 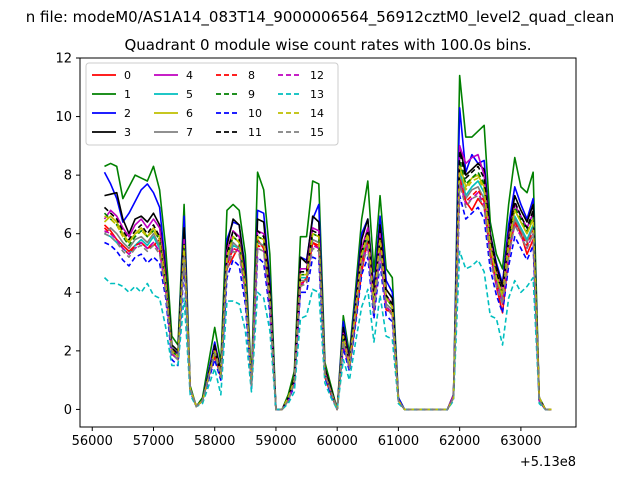 What do you see at coordinates (317, 113) in the screenshot?
I see `legend-label-14: 14` at bounding box center [317, 113].